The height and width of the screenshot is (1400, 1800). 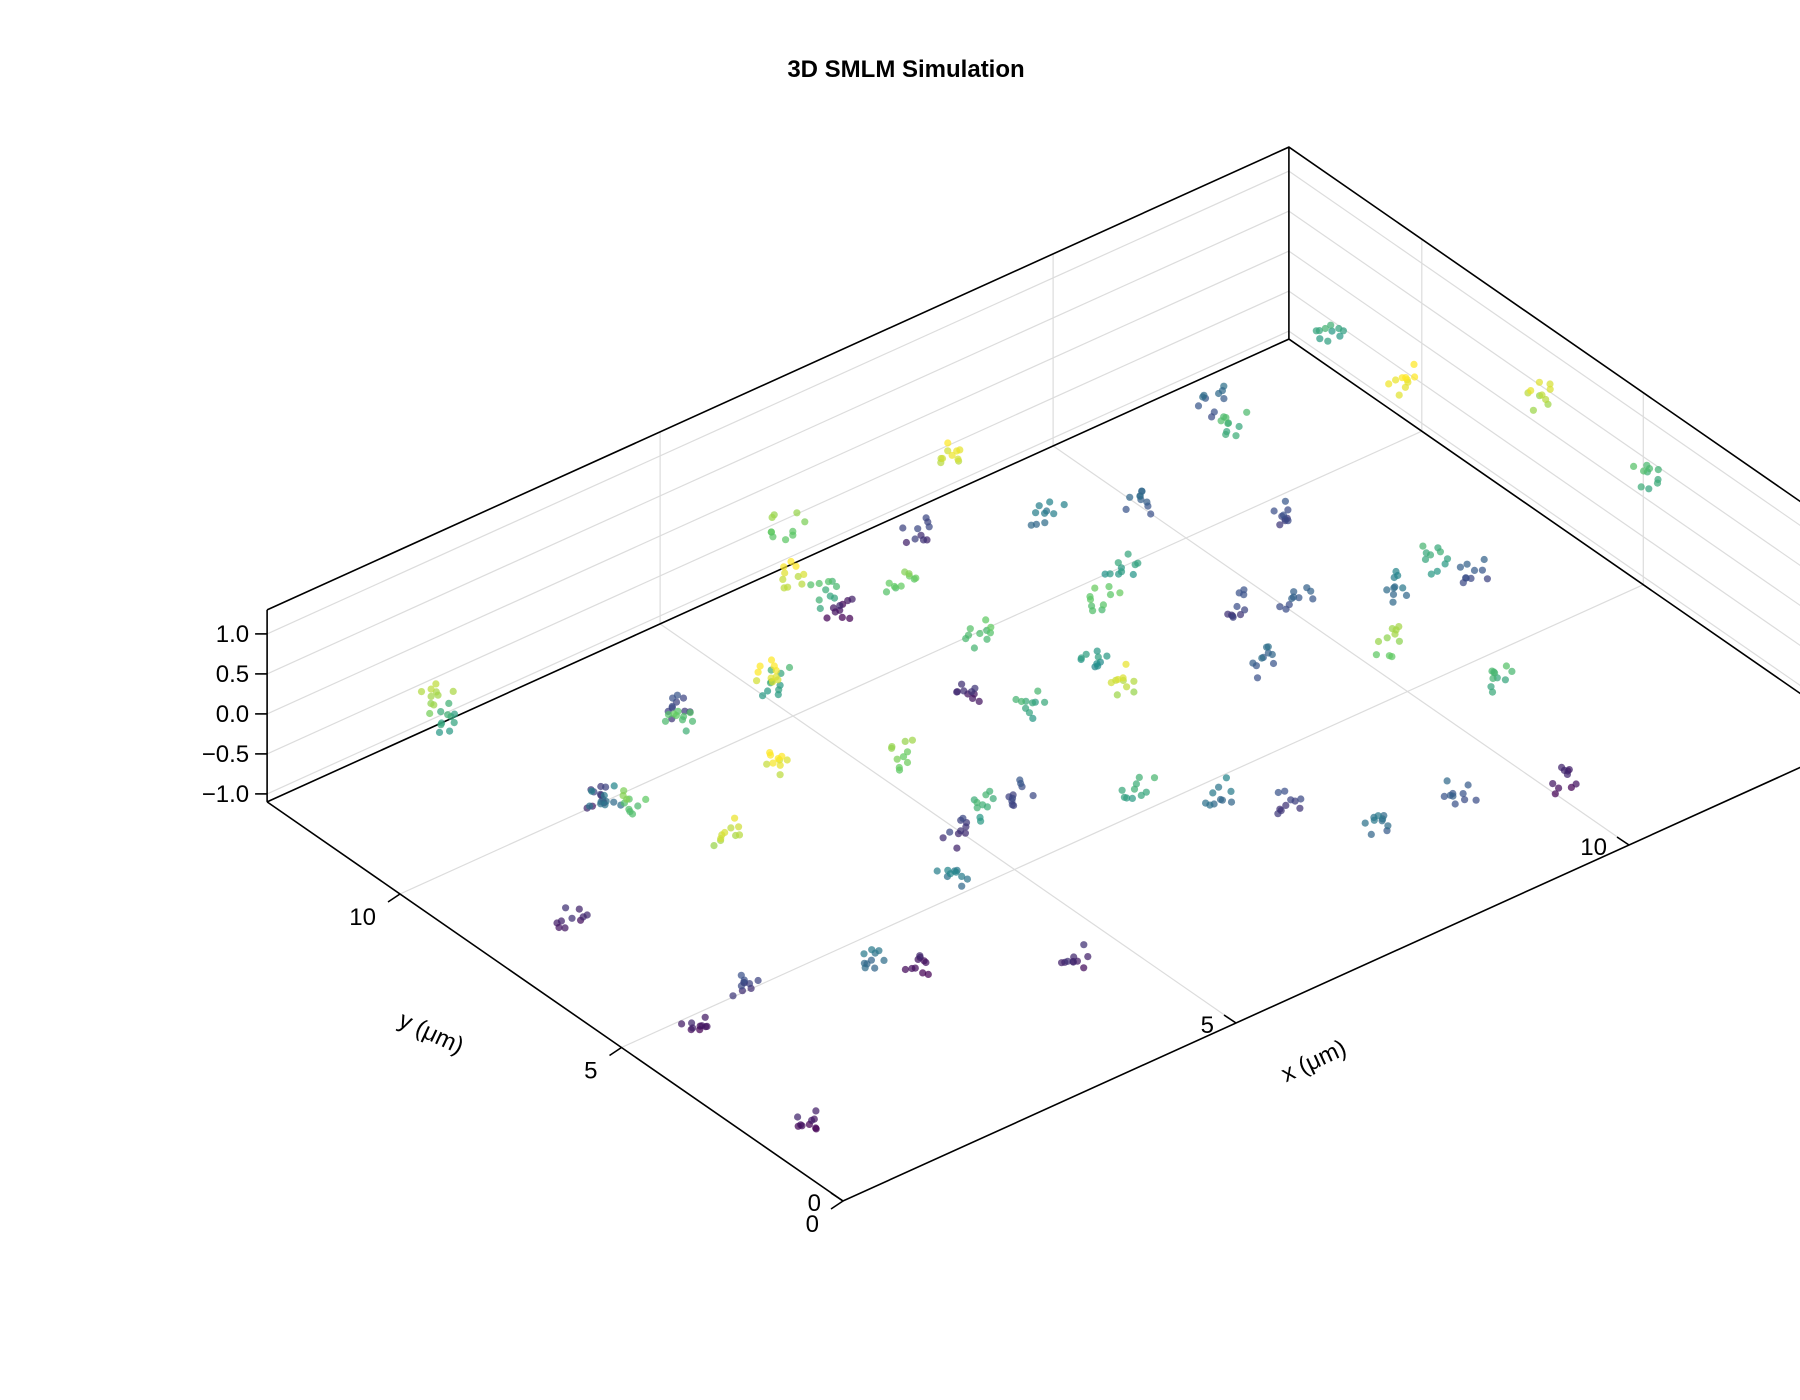 What do you see at coordinates (232, 634) in the screenshot?
I see `z-tick-label: 1.0` at bounding box center [232, 634].